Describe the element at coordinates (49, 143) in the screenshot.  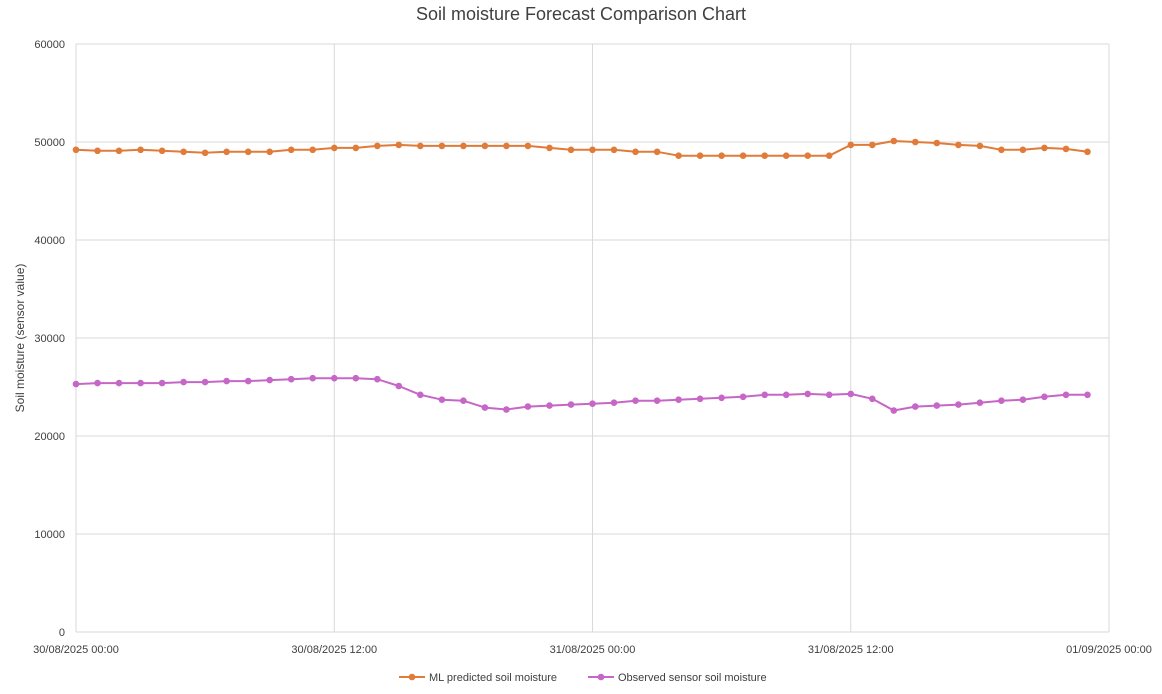
I see `y-tick-label: 50000` at that location.